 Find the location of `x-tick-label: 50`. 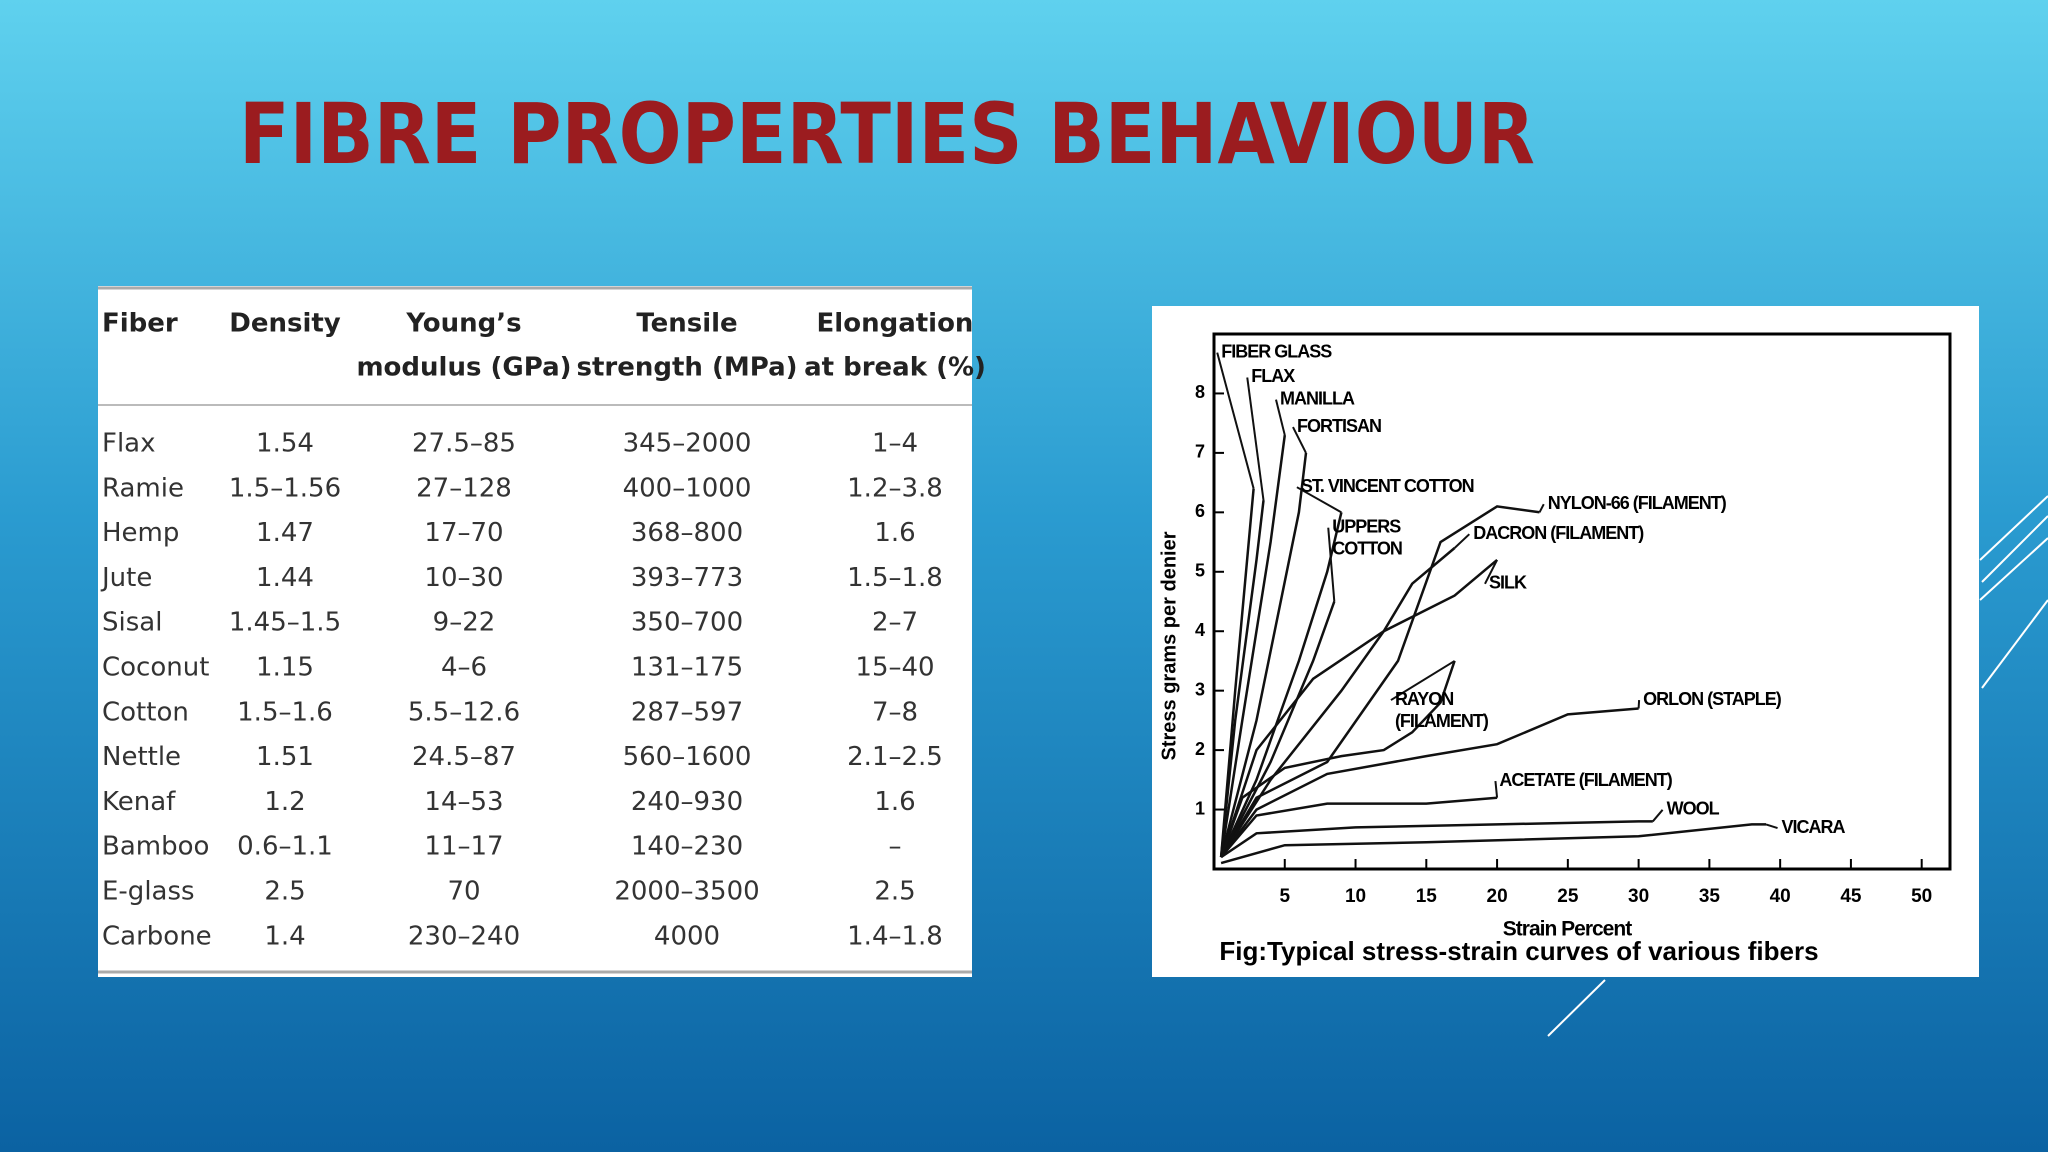

x-tick-label: 50 is located at coordinates (1921, 896).